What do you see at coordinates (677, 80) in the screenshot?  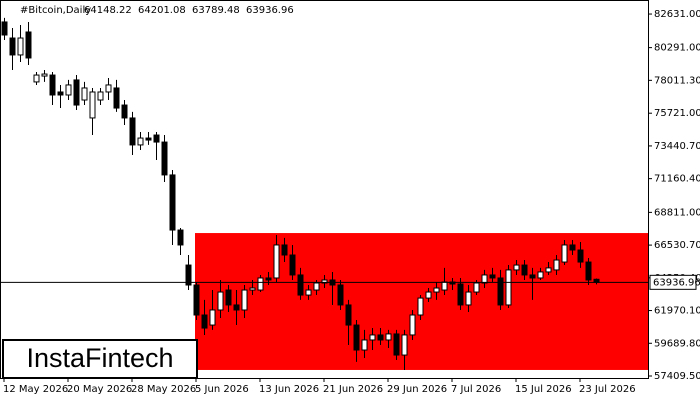 I see `y-tick-label: 78011.30` at bounding box center [677, 80].